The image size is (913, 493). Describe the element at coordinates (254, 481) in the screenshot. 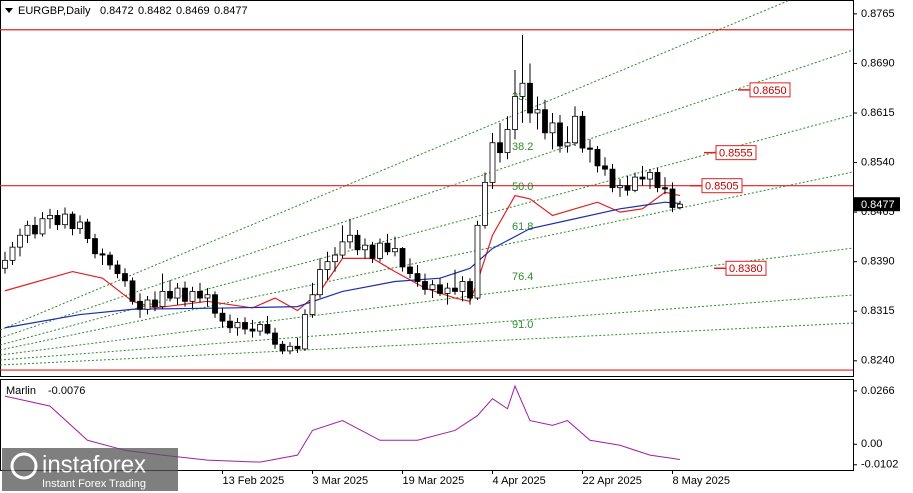

I see `x-tick-label: 13 Feb 2025` at that location.